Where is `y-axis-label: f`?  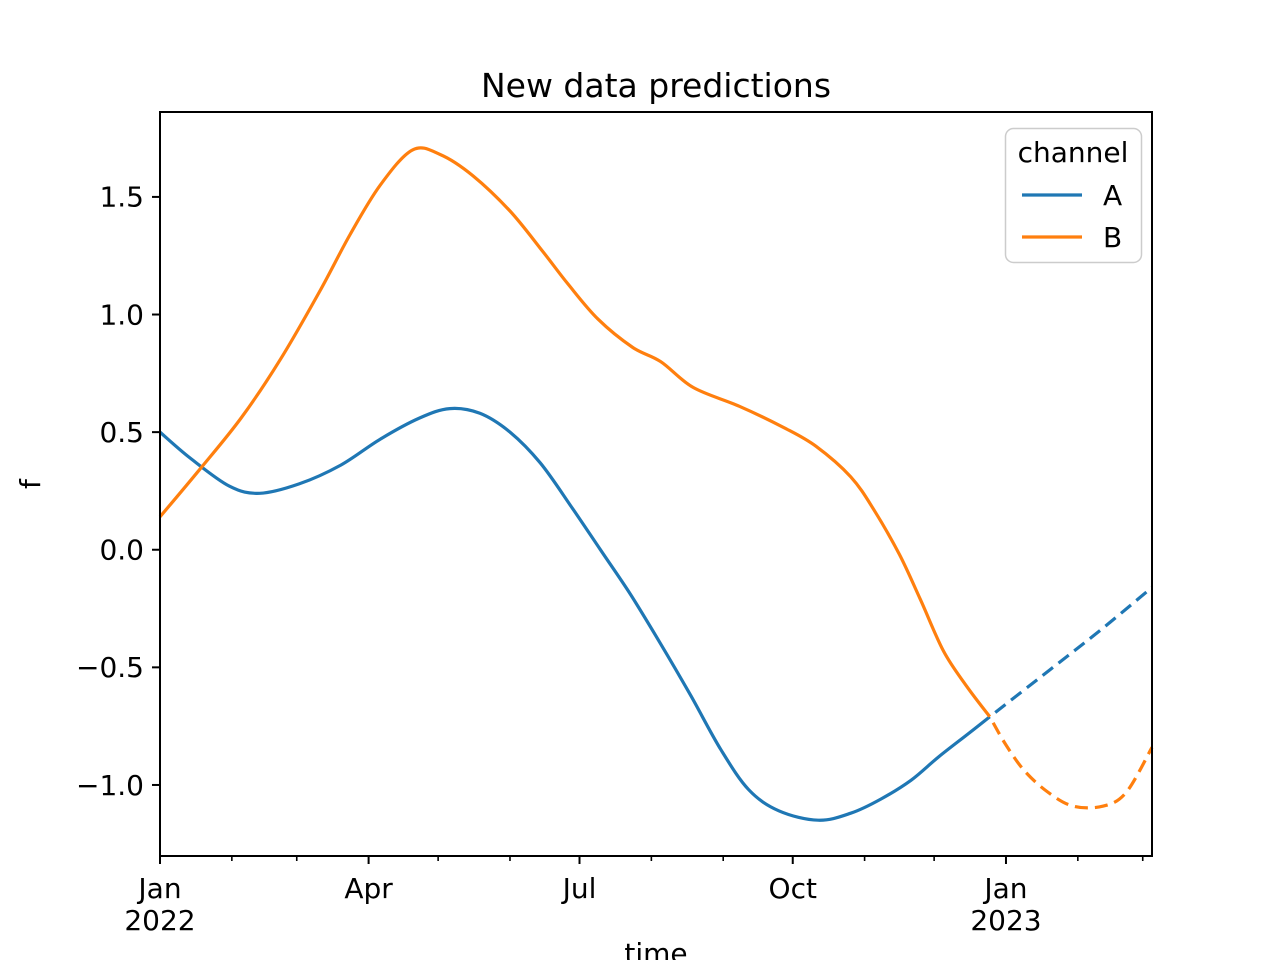
y-axis-label: f is located at coordinates (30, 483).